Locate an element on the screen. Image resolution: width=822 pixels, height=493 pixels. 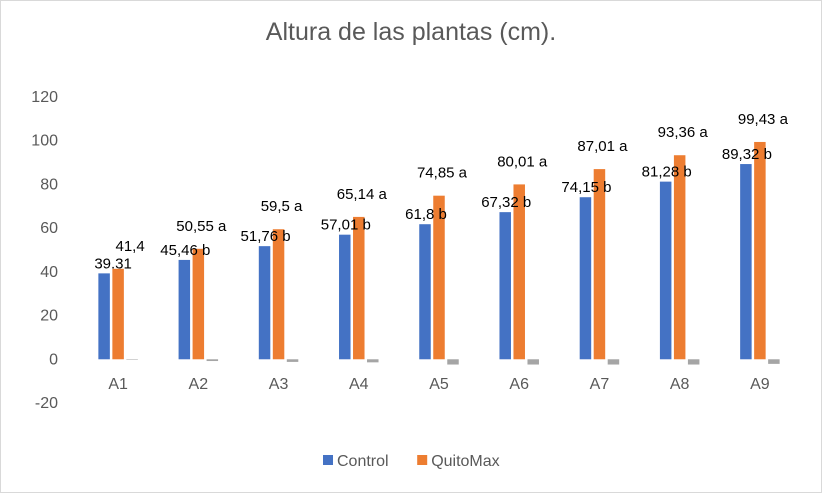
data-label-control: 39.31 is located at coordinates (113, 263).